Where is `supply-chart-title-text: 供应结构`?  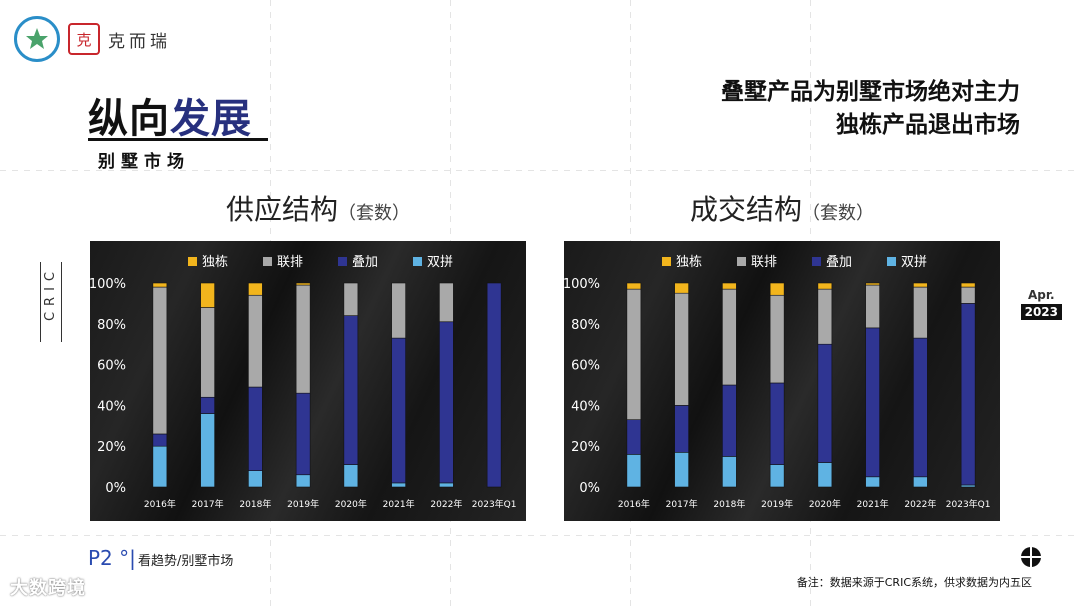
supply-chart-title-text: 供应结构 is located at coordinates (282, 209).